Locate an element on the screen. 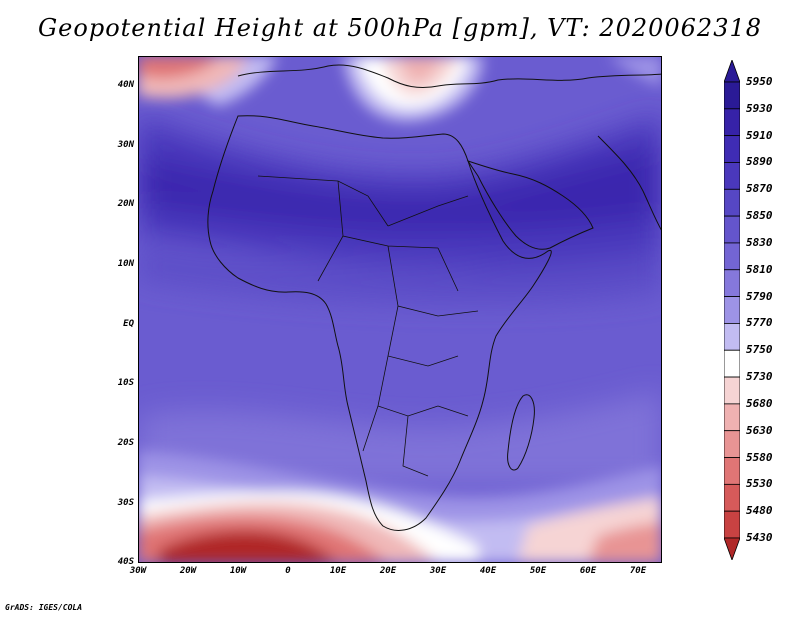 The height and width of the screenshot is (618, 800). field-ne-pale is located at coordinates (635, 71).